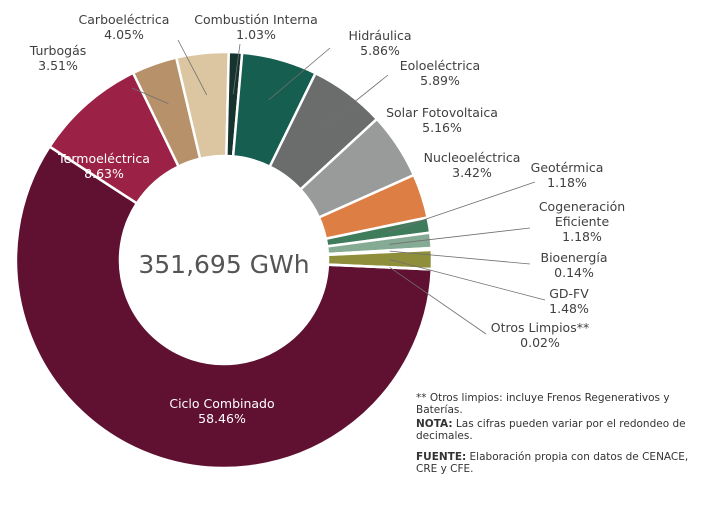 Image resolution: width=716 pixels, height=505 pixels. I want to click on value-gd-fv: 1.48%, so click(569, 308).